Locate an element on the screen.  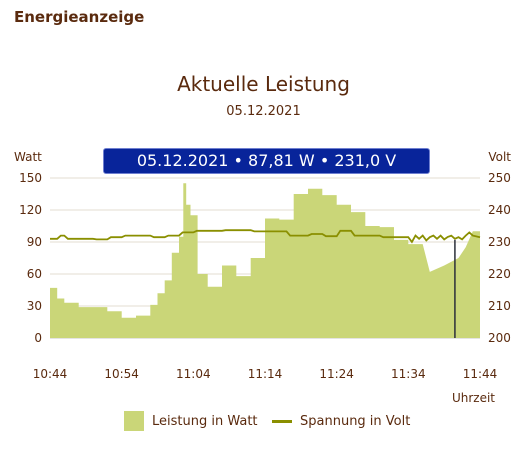
right-tick-label-3: 230 is located at coordinates (499, 242).